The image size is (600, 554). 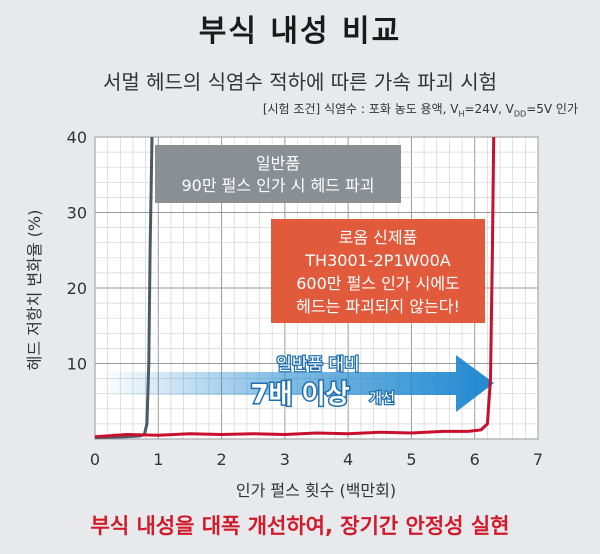 I want to click on arrow-label-small: 개선, so click(x=382, y=399).